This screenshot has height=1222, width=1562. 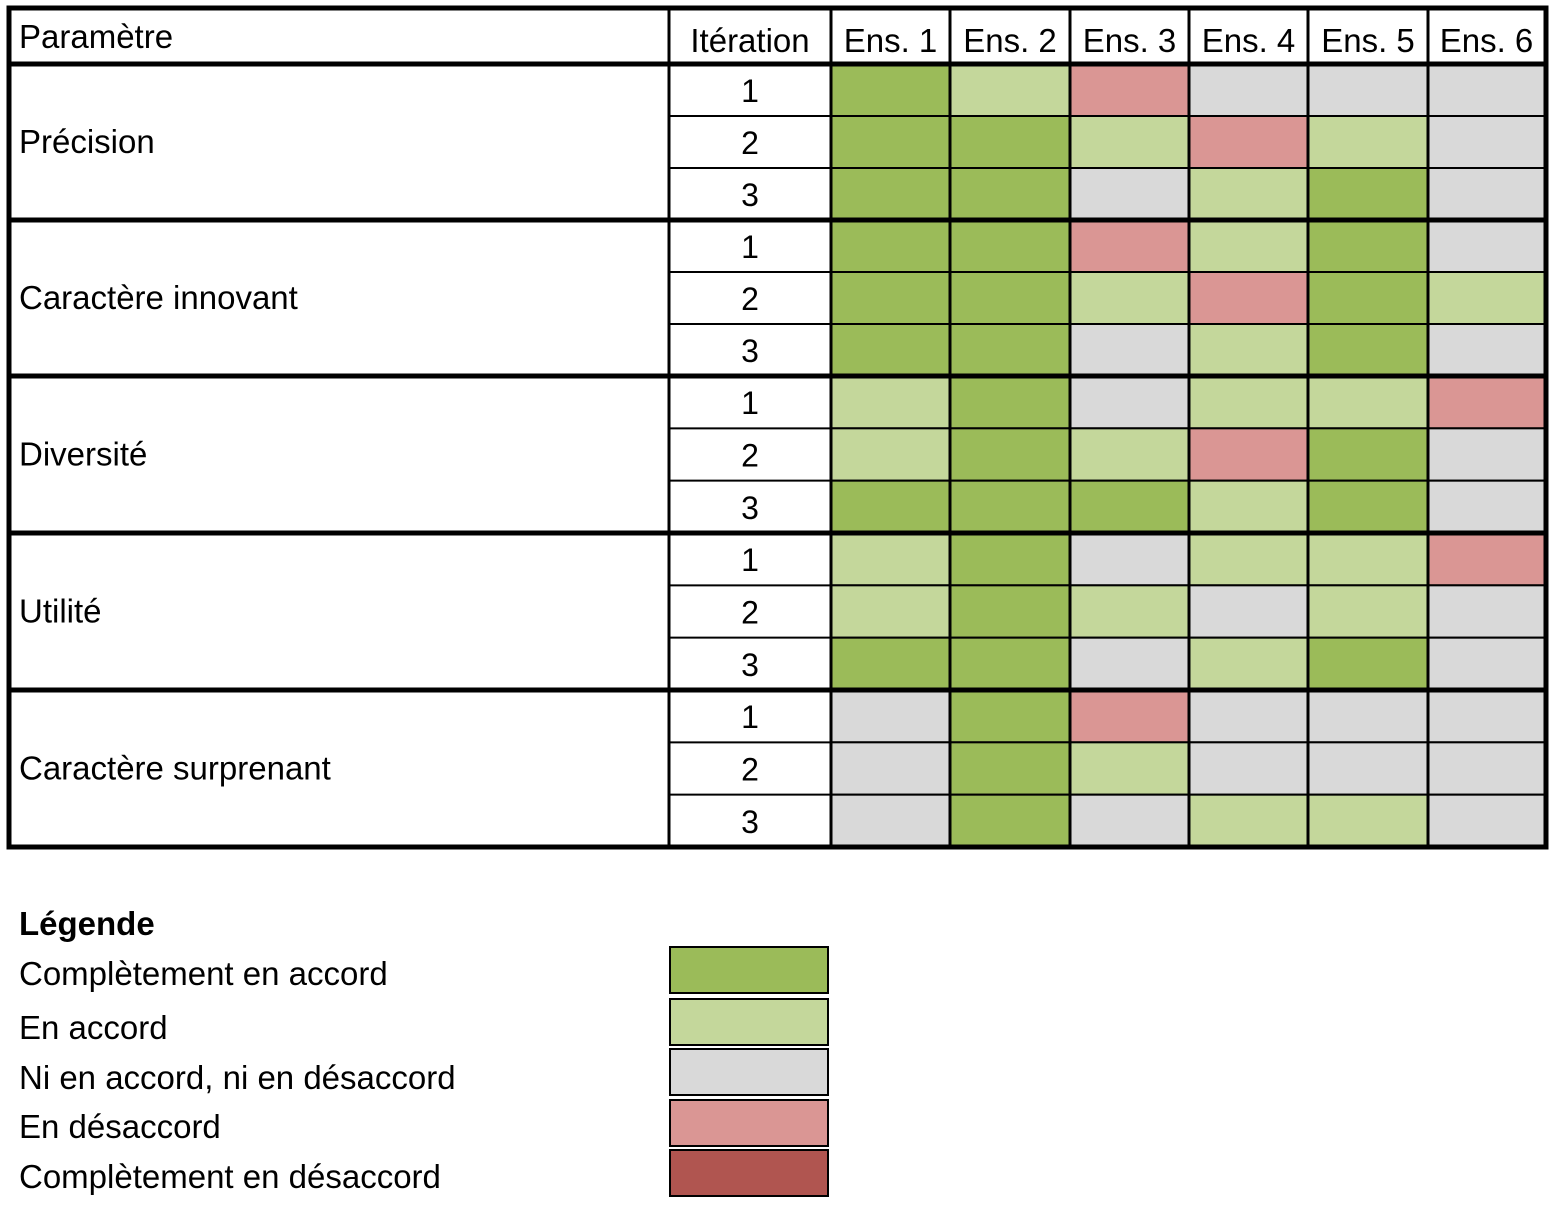 I want to click on header-column-label: Ens. 3, so click(x=1130, y=40).